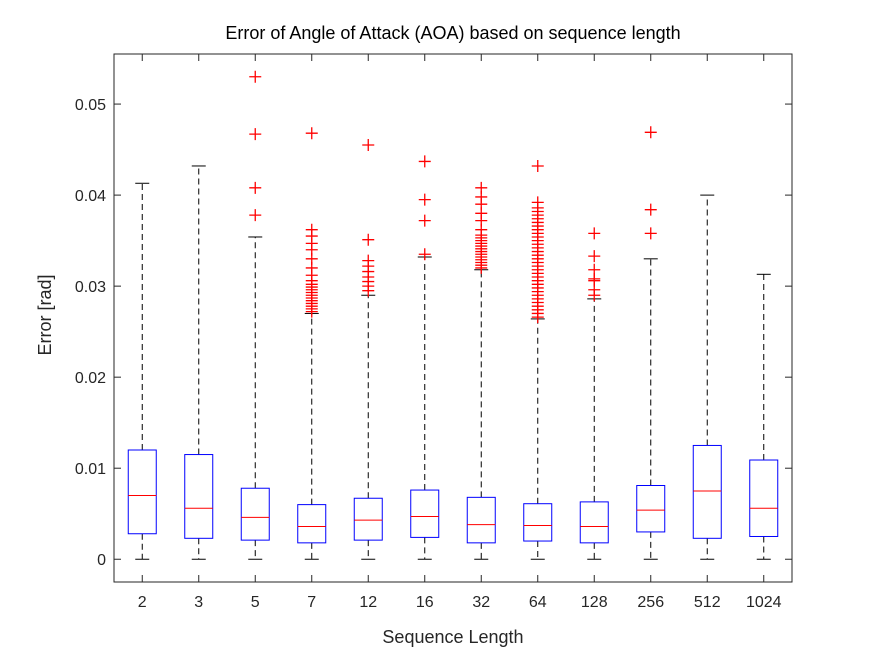  Describe the element at coordinates (101, 560) in the screenshot. I see `y-tick-label: 0` at that location.